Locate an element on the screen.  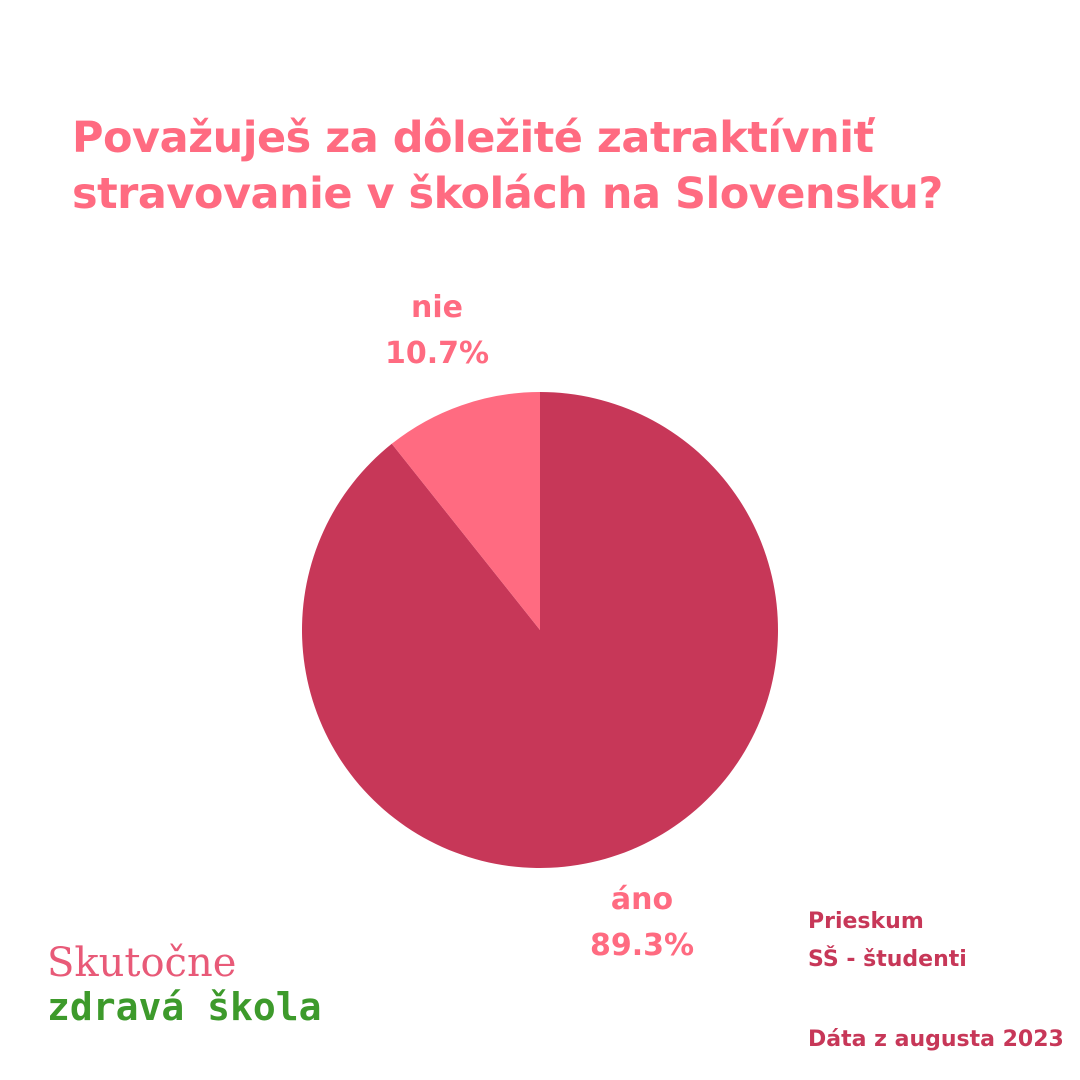
logo: Skutočne zdravá škola is located at coordinates (184, 985).